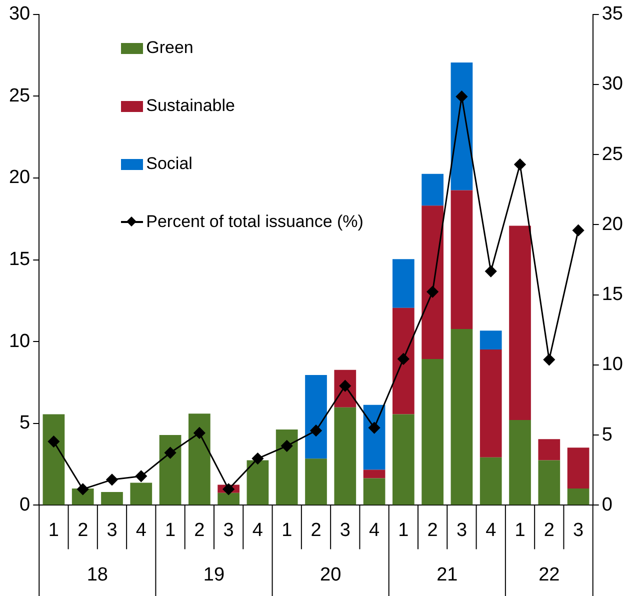  Describe the element at coordinates (97, 575) in the screenshot. I see `text: 18` at that location.